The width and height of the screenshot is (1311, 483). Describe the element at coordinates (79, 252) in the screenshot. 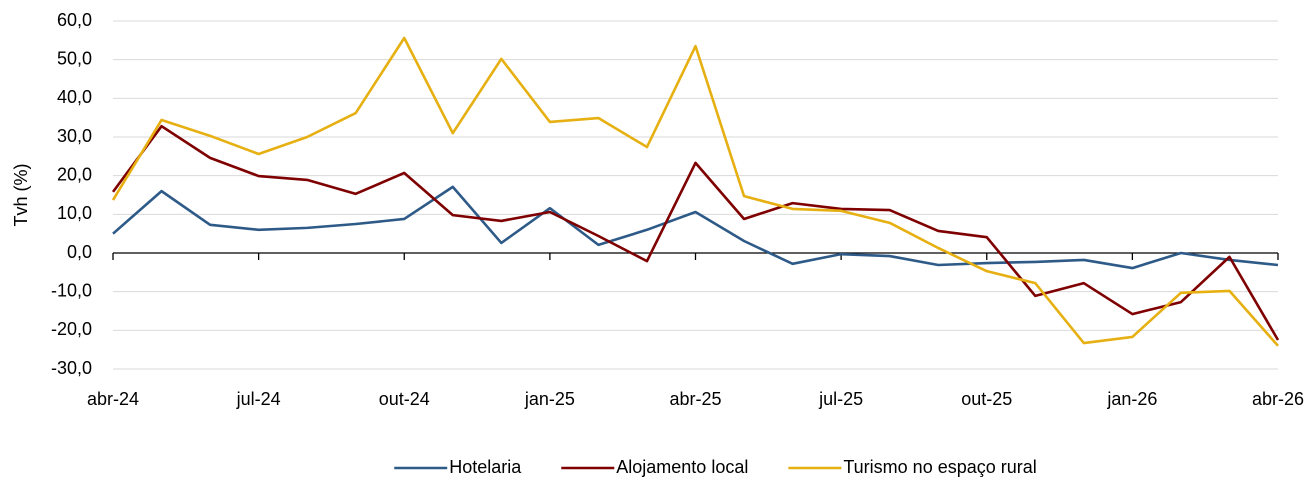

I see `y-tick-label: 0,0` at that location.